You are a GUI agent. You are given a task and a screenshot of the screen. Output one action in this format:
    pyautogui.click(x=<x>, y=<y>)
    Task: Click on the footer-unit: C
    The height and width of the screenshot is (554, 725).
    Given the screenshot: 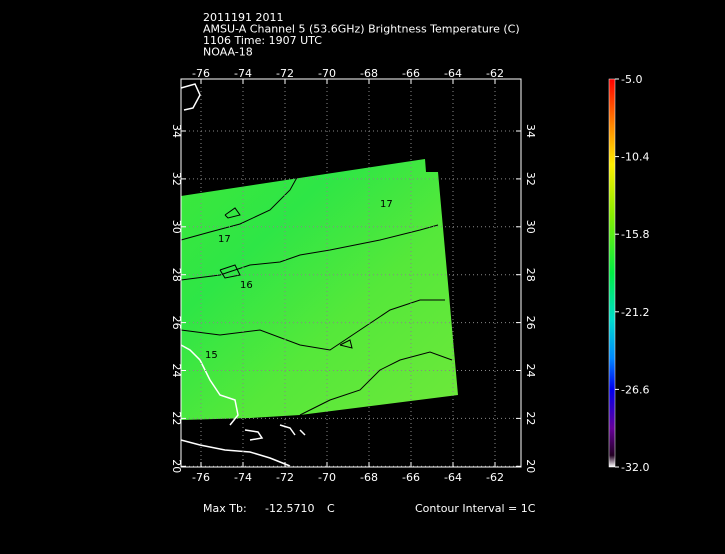 What is the action you would take?
    pyautogui.click(x=331, y=508)
    